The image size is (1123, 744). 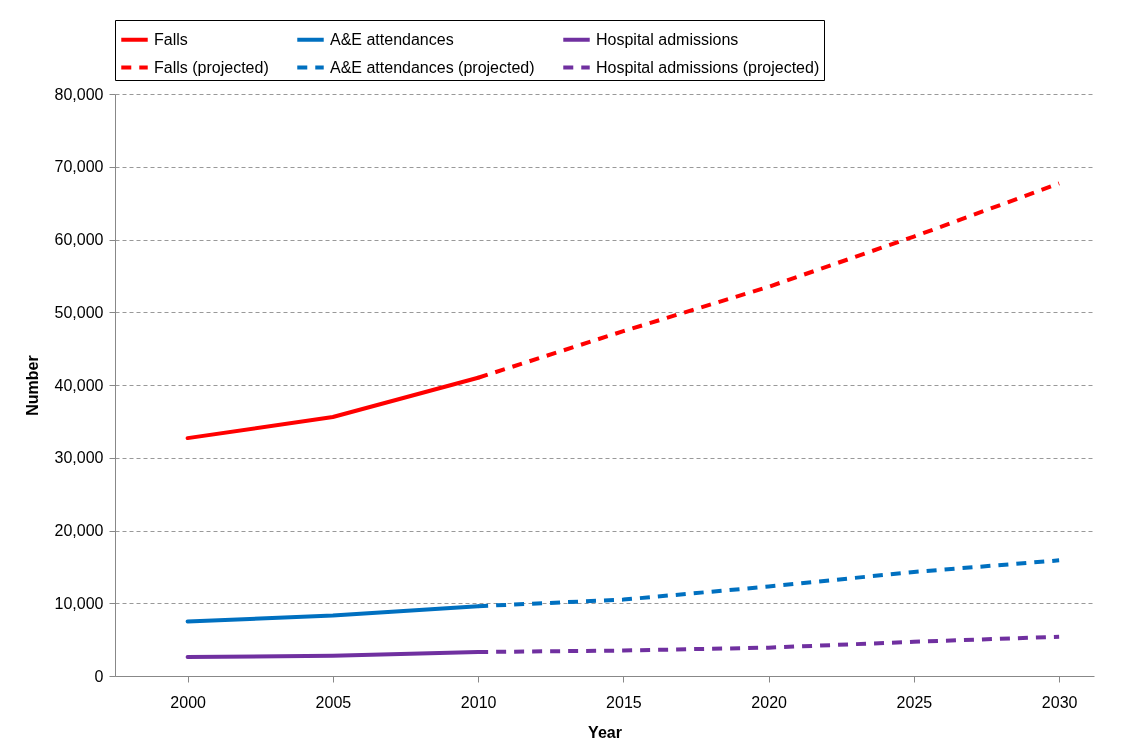 I want to click on y-tick-label: 0, so click(x=99, y=676).